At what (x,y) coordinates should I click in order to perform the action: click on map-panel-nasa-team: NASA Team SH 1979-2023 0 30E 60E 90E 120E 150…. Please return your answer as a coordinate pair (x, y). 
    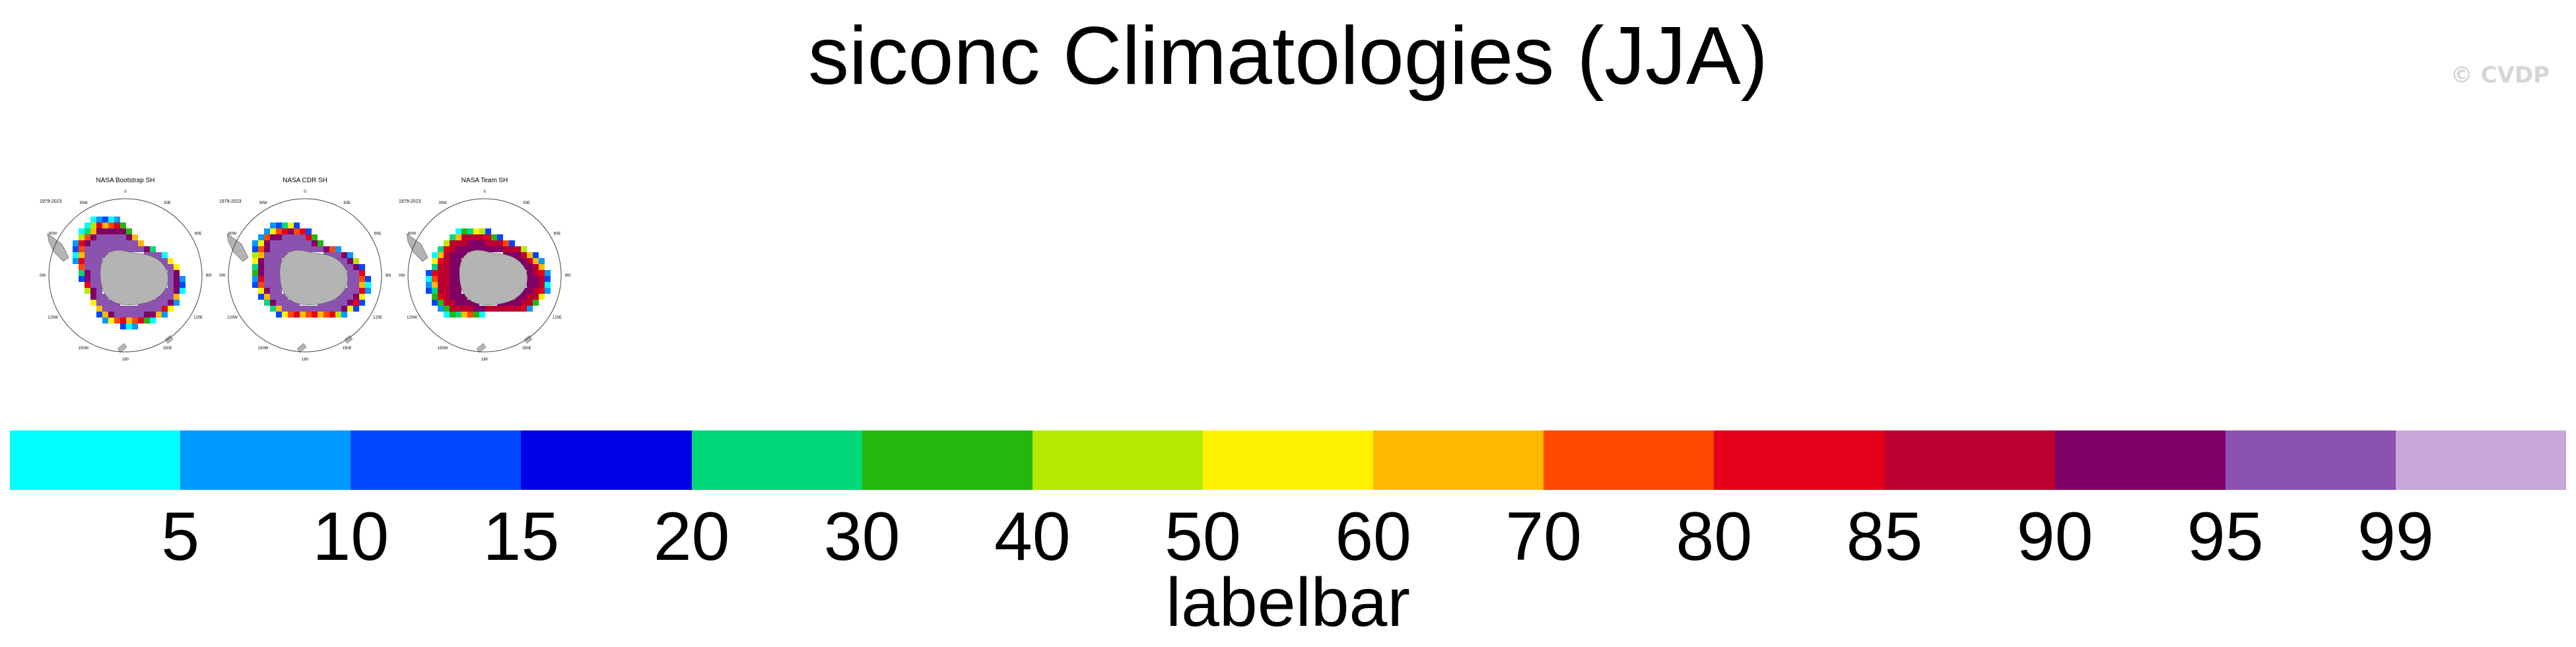
    Looking at the image, I should click on (485, 272).